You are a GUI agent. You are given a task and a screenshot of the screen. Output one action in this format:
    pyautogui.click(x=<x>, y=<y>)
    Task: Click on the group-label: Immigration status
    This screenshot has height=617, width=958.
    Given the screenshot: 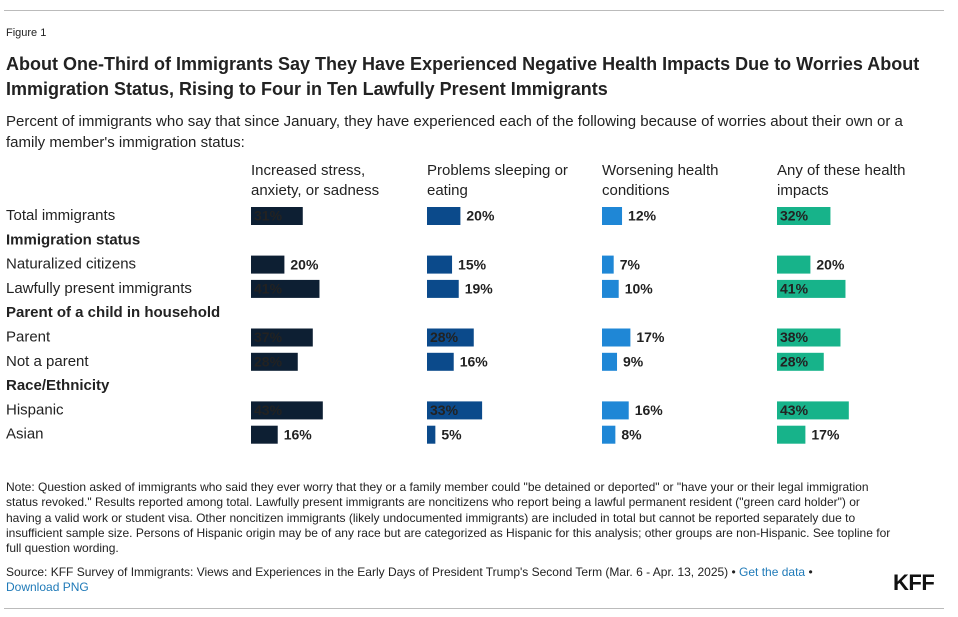 What is the action you would take?
    pyautogui.click(x=73, y=239)
    